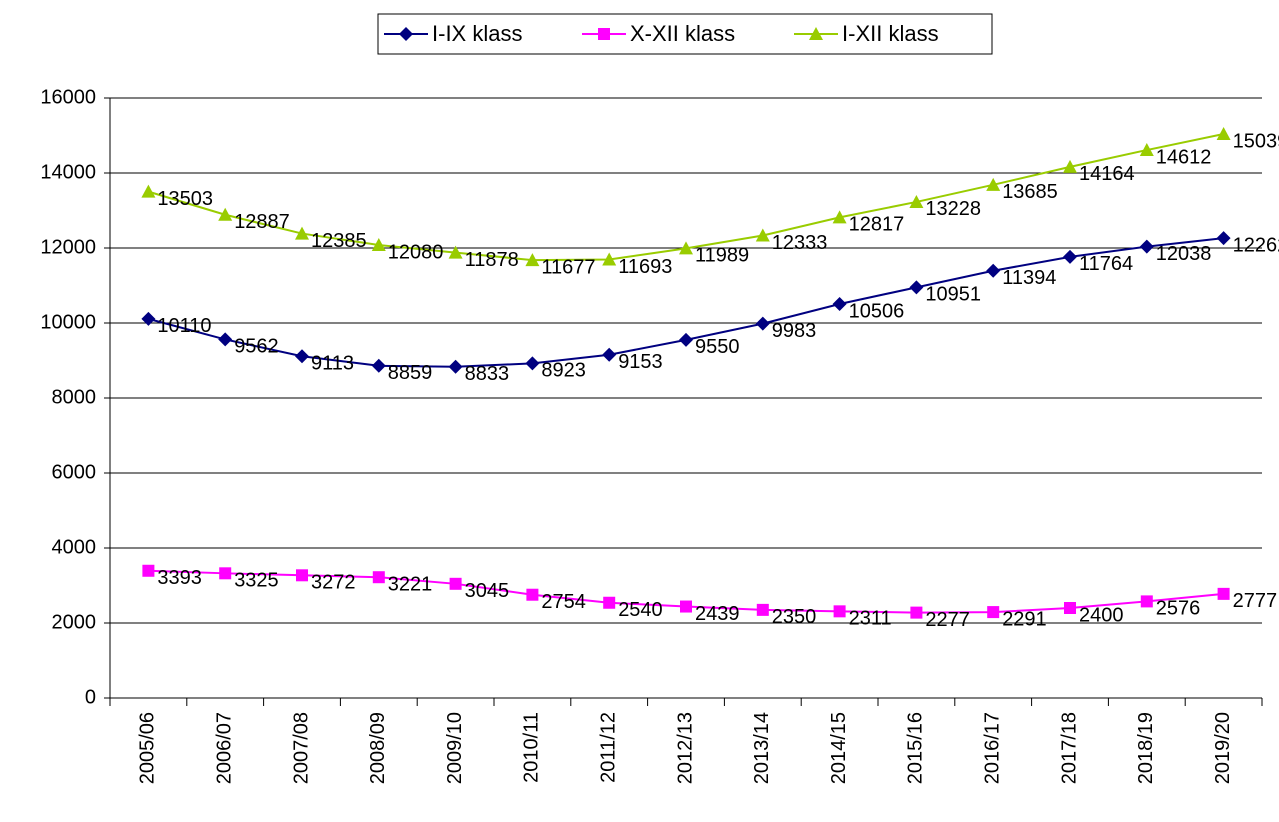 The image size is (1279, 822). Describe the element at coordinates (492, 260) in the screenshot. I see `data-label: 11878` at that location.